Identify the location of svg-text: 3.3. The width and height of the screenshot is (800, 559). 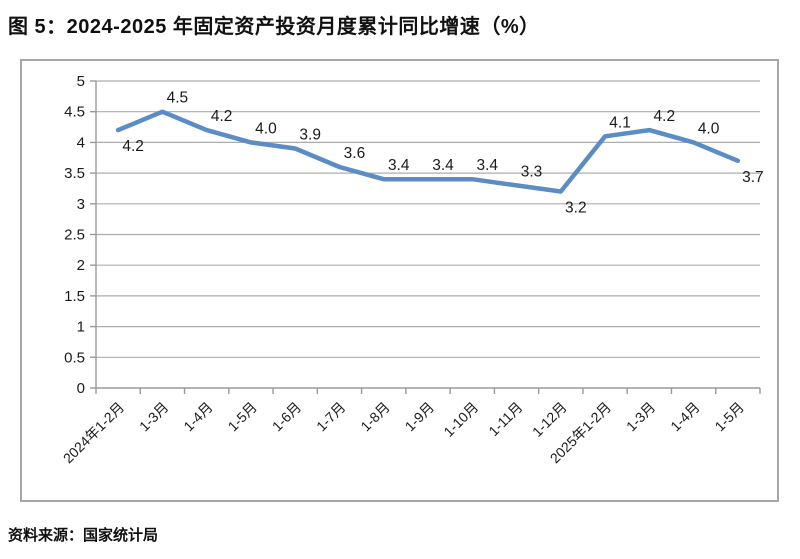
(532, 171).